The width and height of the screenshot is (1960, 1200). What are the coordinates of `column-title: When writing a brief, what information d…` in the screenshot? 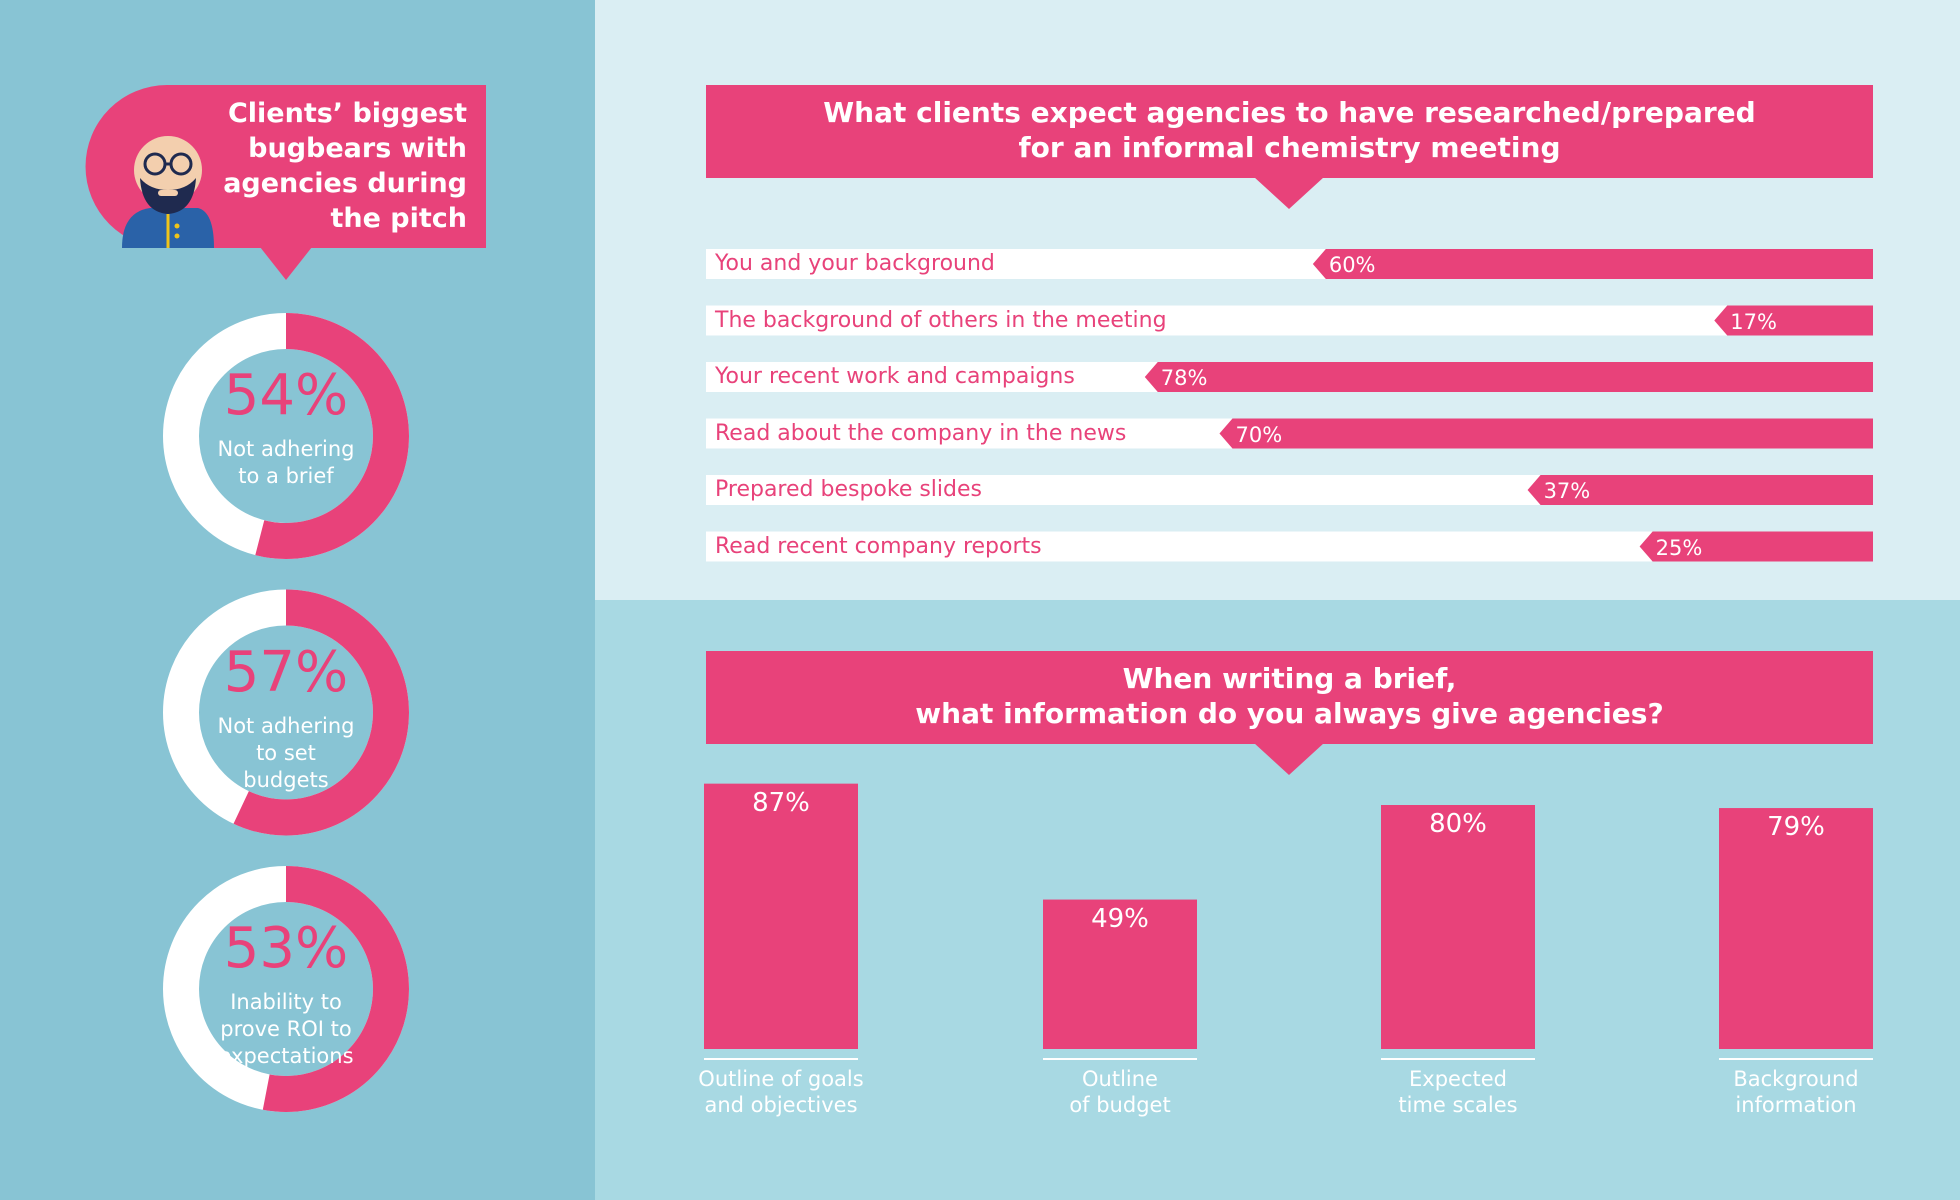 It's located at (1289, 696).